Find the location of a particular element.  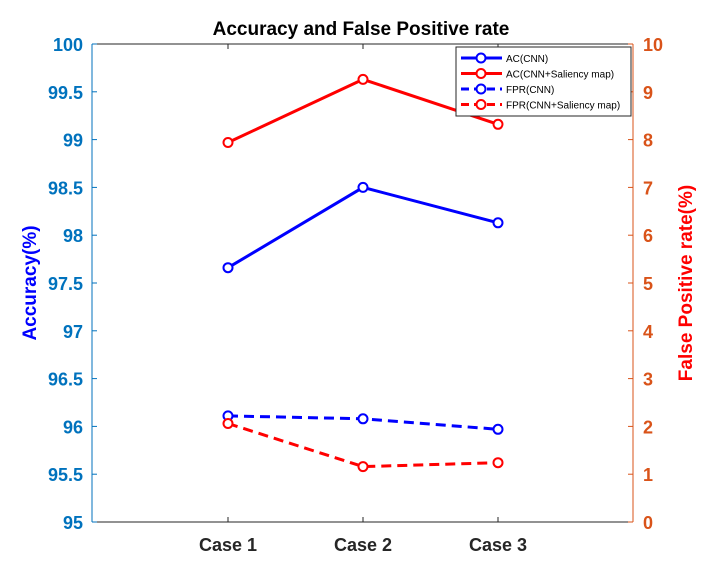

right-tick-label: 6 is located at coordinates (648, 236).